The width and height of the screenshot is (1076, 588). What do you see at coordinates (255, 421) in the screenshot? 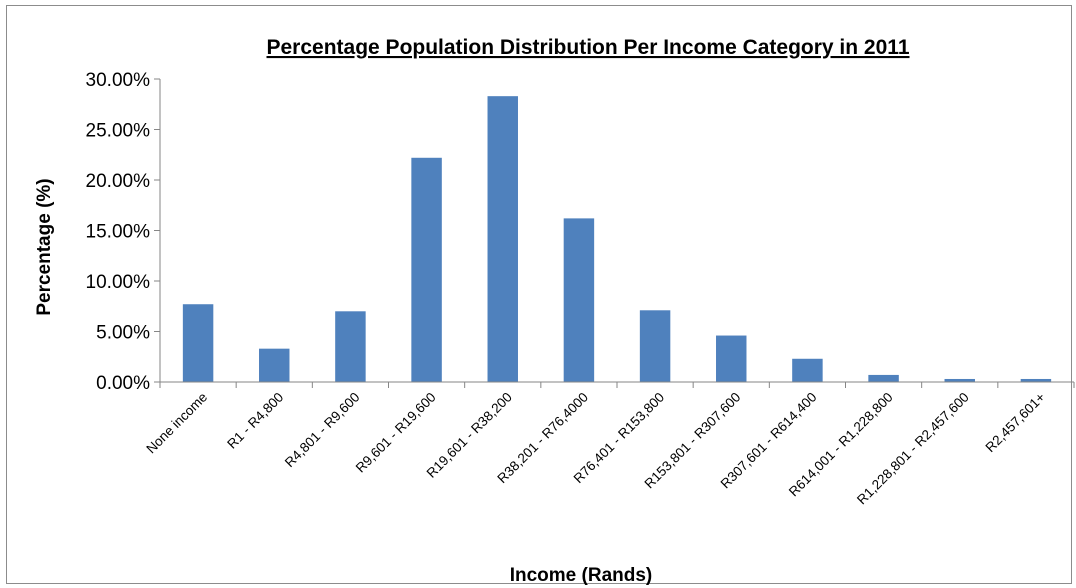
I see `x-tick-label: R1 - R4,800` at bounding box center [255, 421].